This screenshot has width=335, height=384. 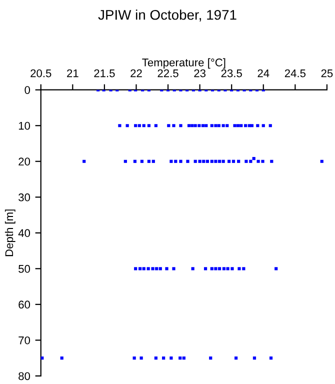 I want to click on y-tick-label: 20, so click(x=24, y=162).